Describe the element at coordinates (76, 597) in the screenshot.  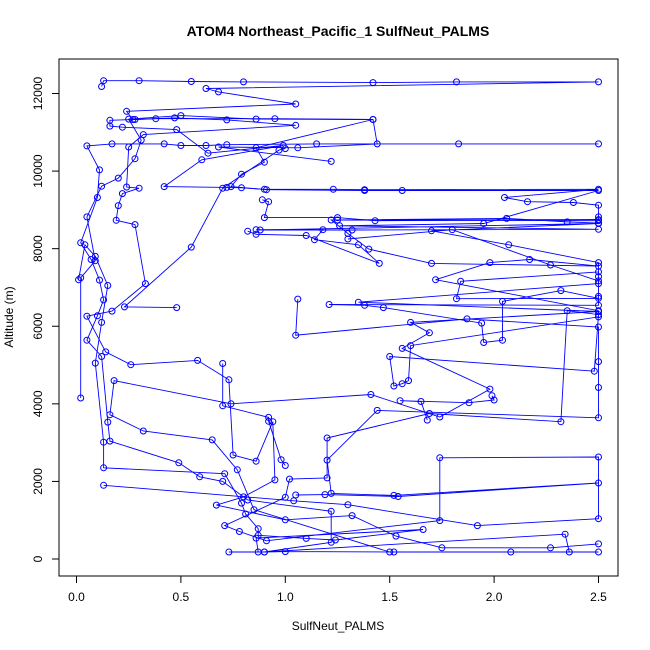
I see `x-tick-label: 0.0` at that location.